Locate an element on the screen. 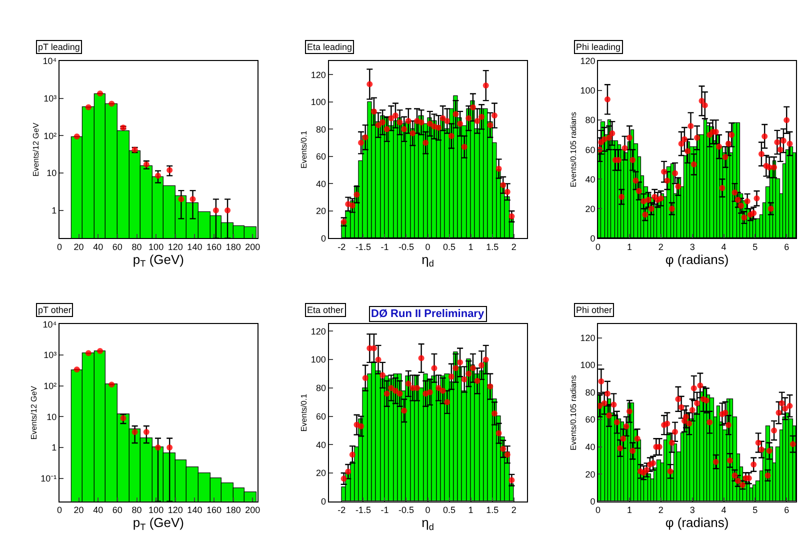  y-tick-label: 10⁴ is located at coordinates (49, 324).